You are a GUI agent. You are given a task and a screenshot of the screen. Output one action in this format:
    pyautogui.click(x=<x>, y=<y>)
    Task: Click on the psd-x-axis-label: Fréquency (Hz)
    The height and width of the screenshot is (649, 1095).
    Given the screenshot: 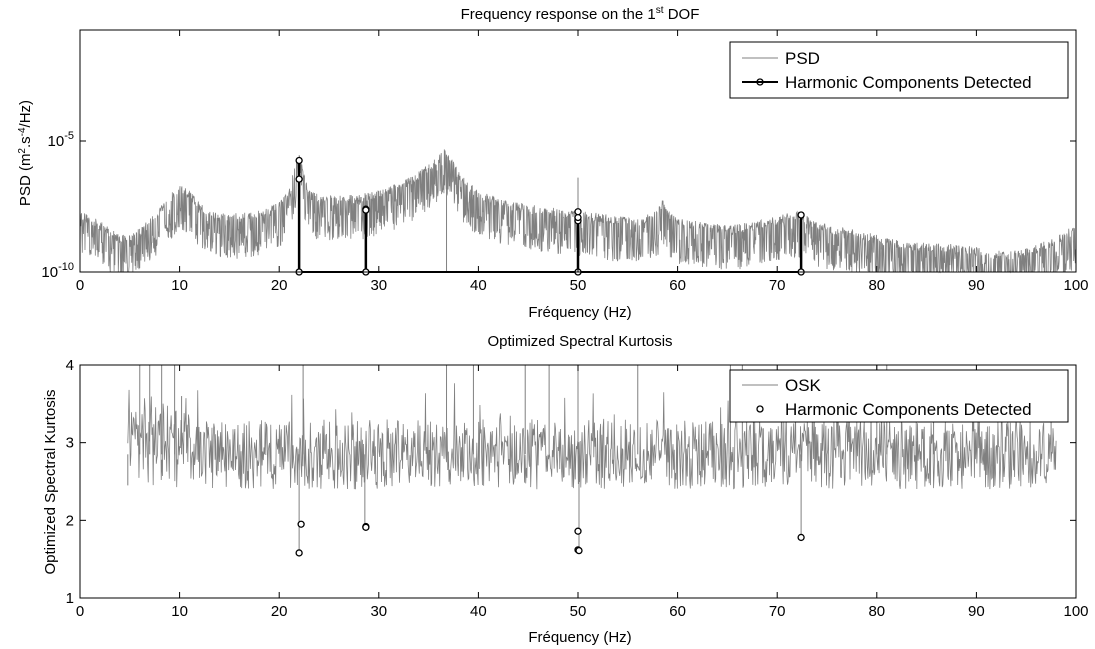 What is the action you would take?
    pyautogui.click(x=579, y=312)
    